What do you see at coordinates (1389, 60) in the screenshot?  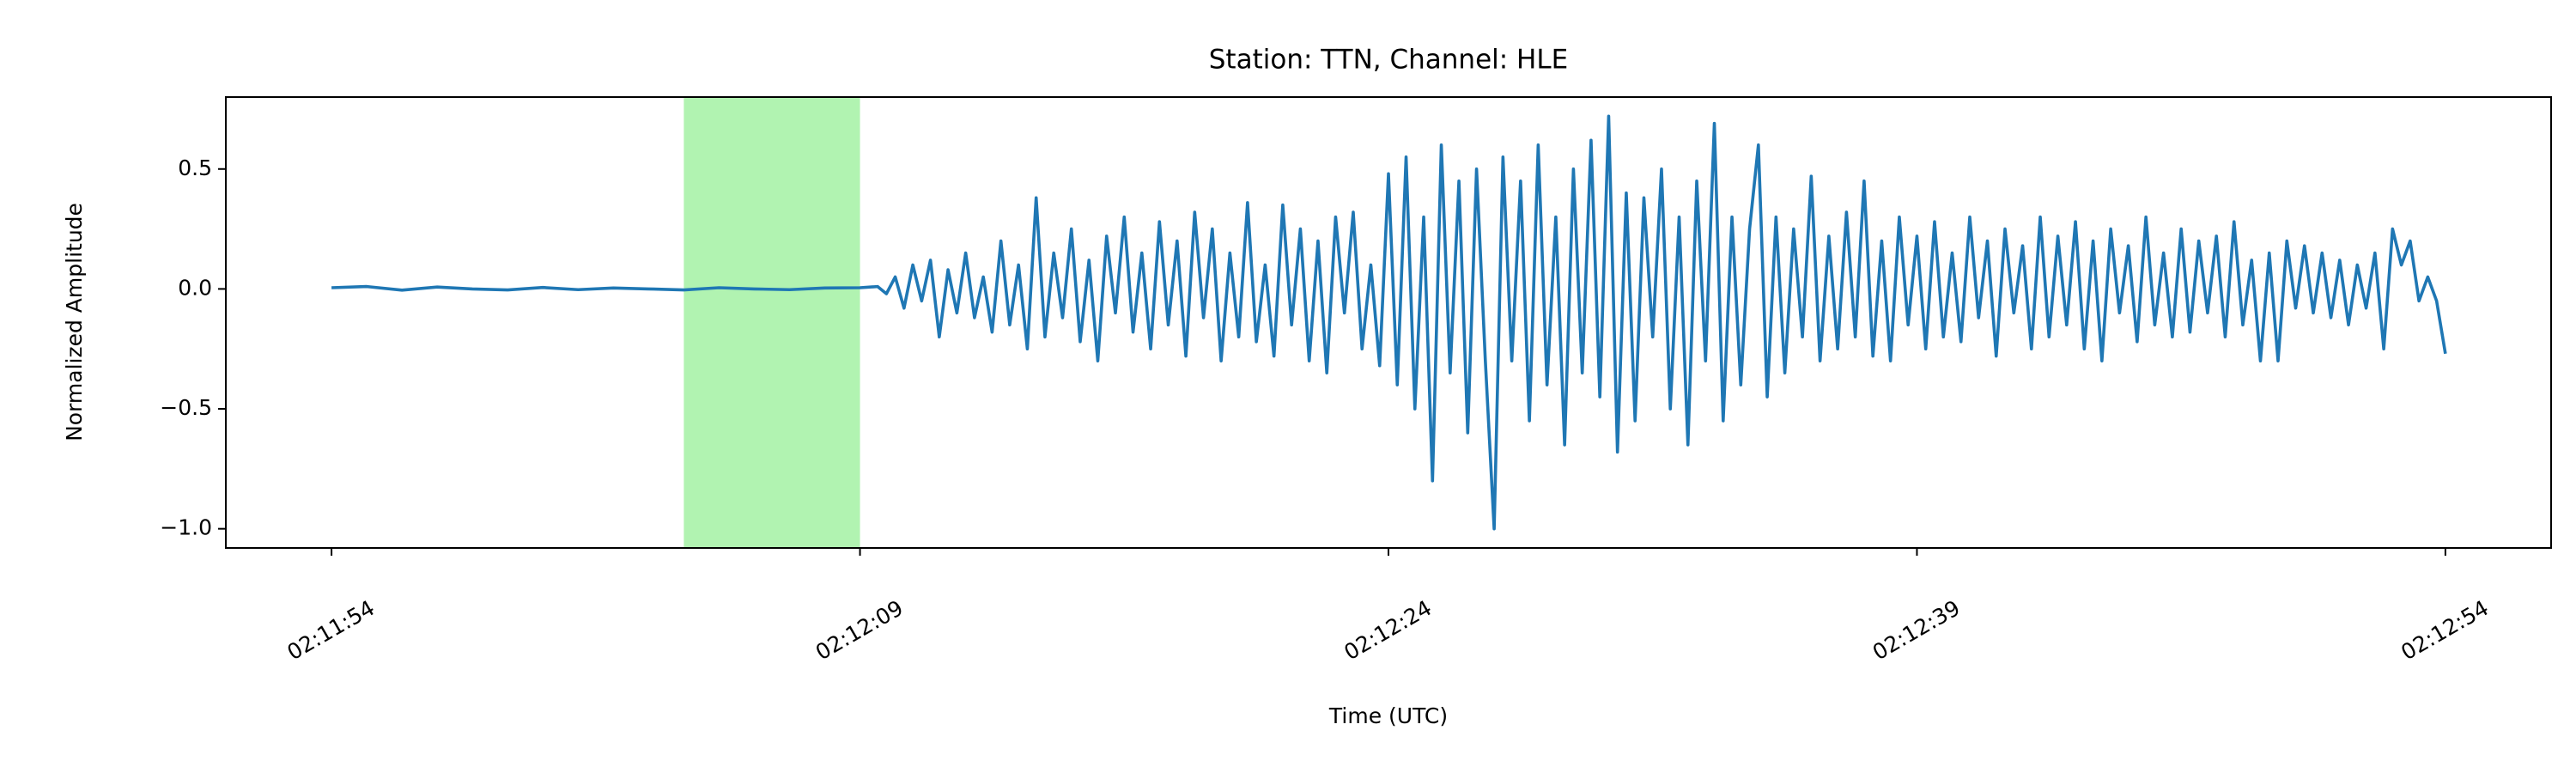 I see `chart-title: Station: TTN, Channel: HLE` at bounding box center [1389, 60].